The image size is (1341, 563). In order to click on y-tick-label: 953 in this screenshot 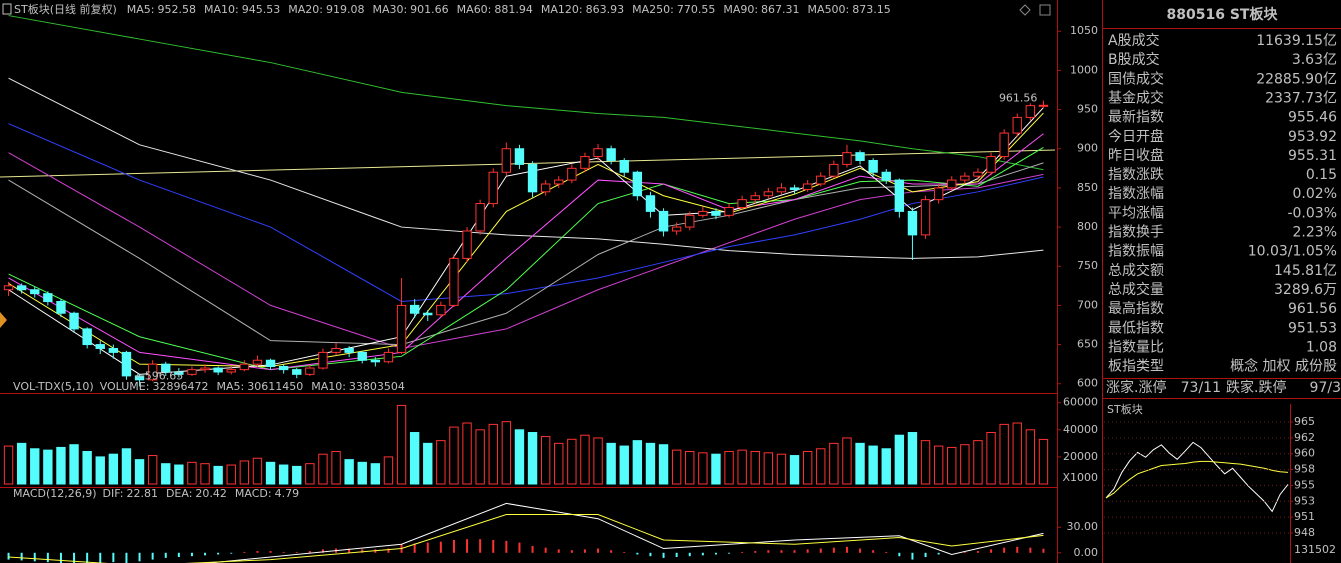, I will do `click(1304, 500)`.